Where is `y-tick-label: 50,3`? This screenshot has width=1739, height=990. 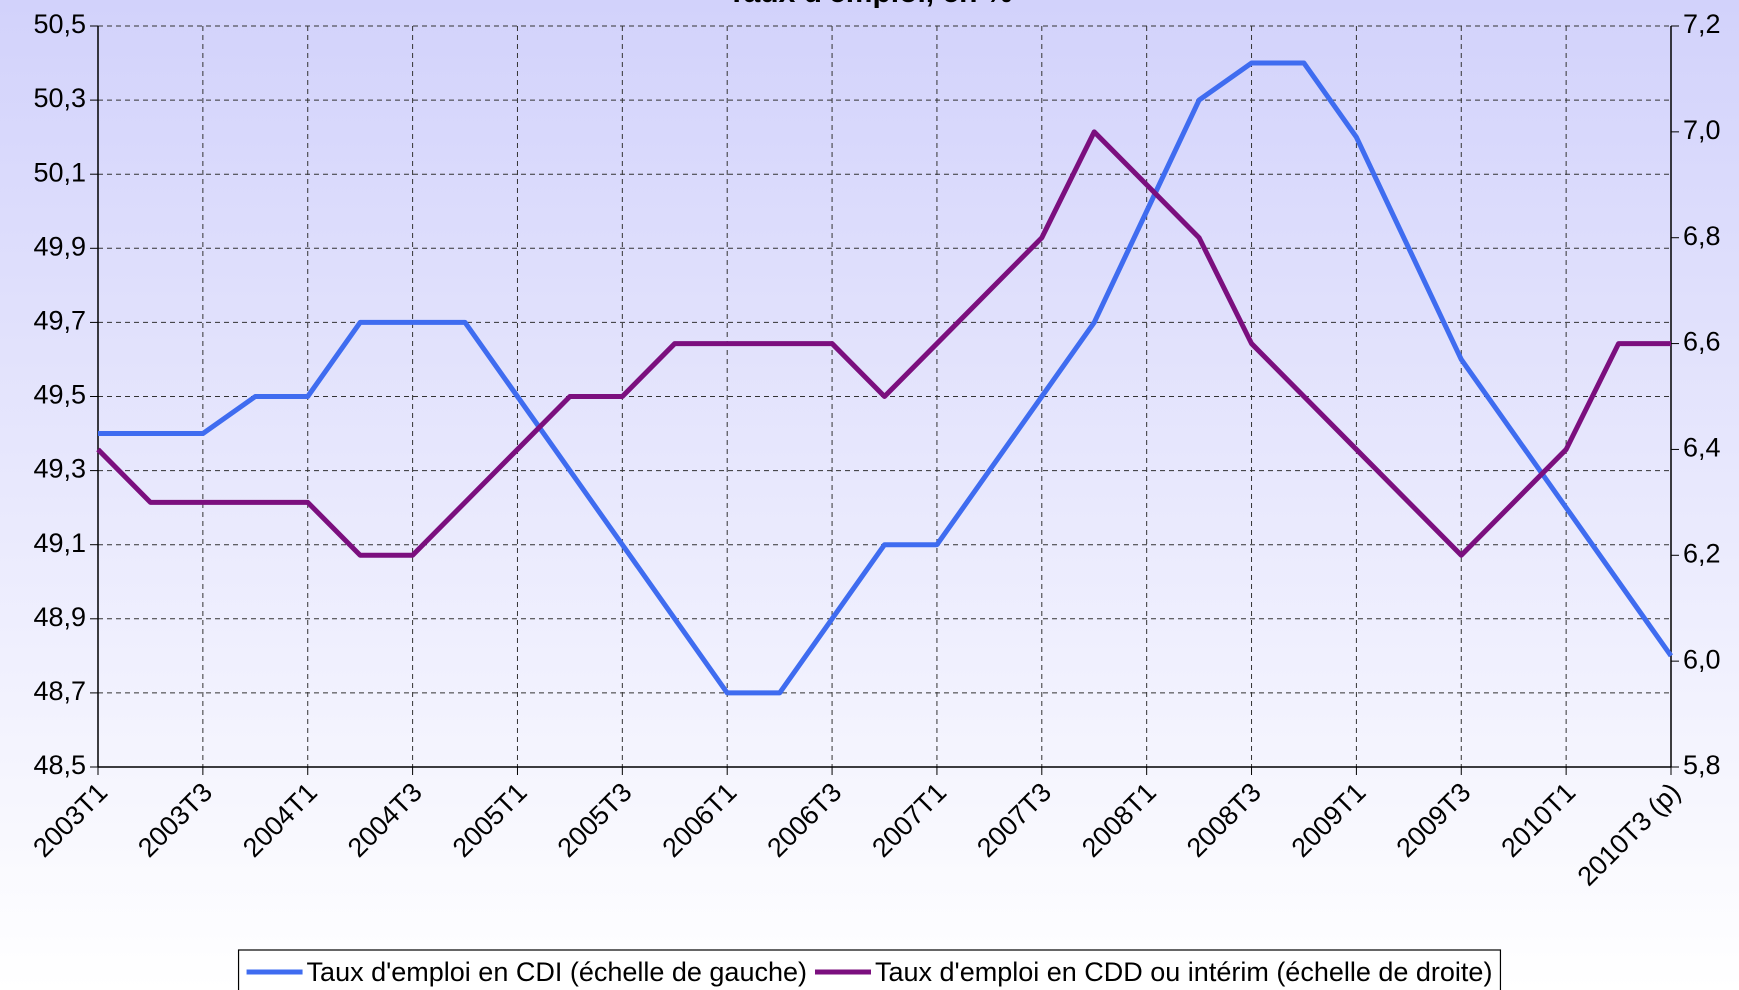
y-tick-label: 50,3 is located at coordinates (59, 98).